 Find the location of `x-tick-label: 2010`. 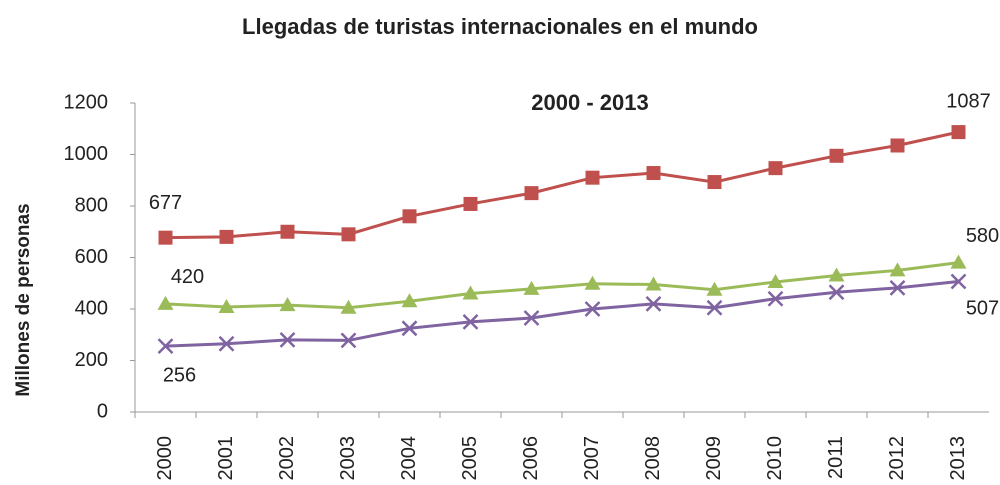

x-tick-label: 2010 is located at coordinates (775, 458).